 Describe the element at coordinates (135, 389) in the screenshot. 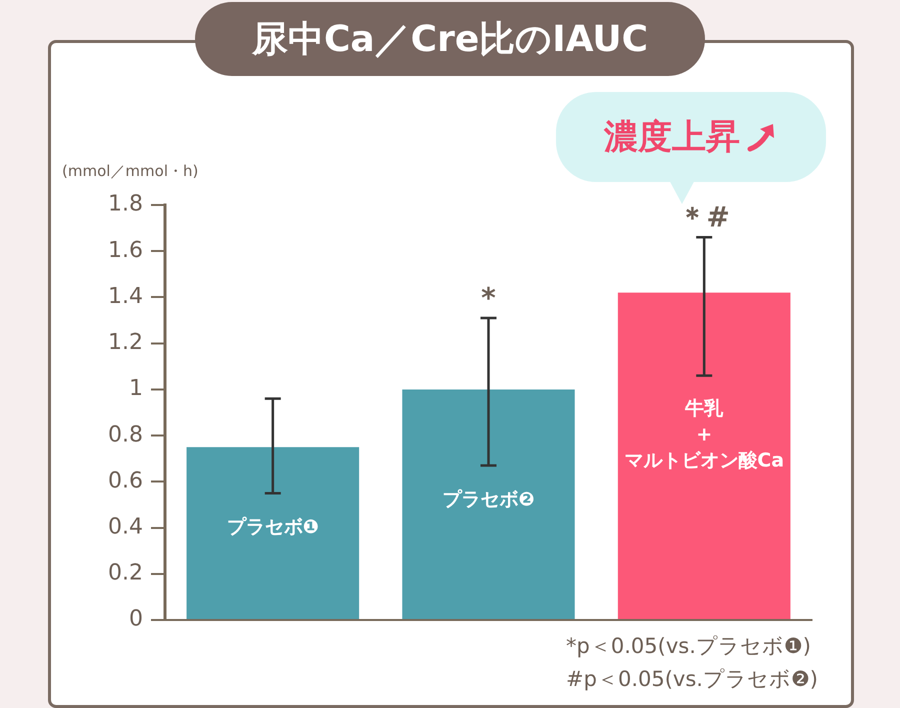

I see `y-tick-label: 1` at that location.